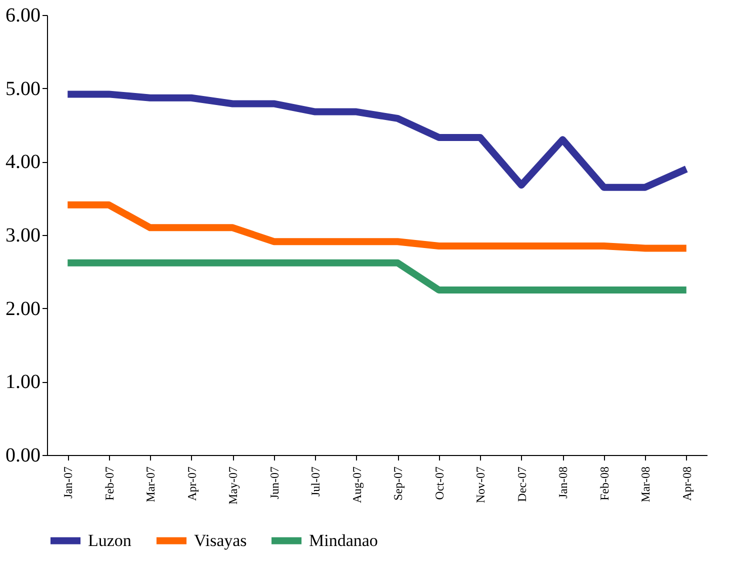  I want to click on x-tick-label: Sep-07, so click(398, 483).